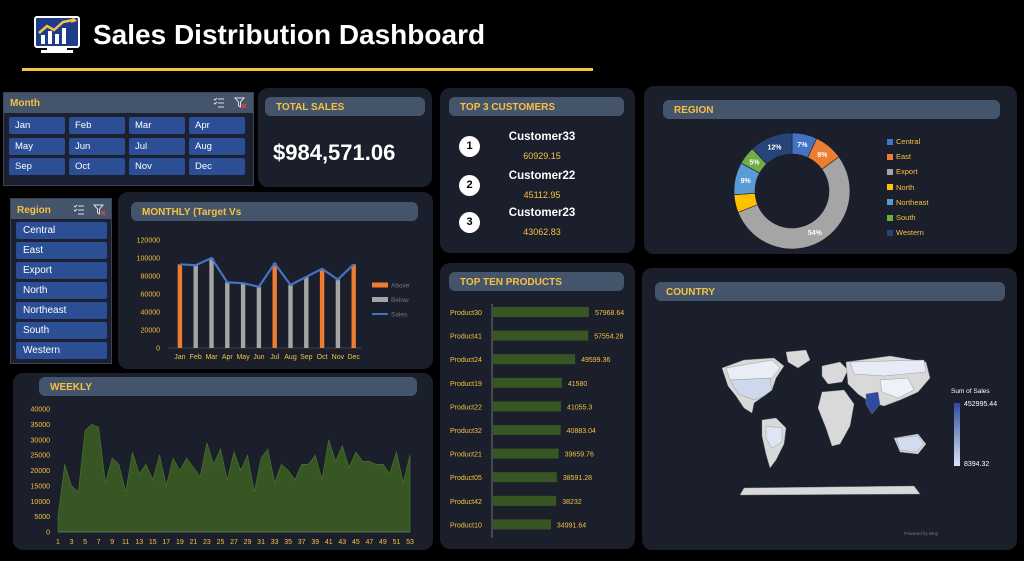 This screenshot has width=1024, height=561. I want to click on customer-rank-badge: 3, so click(469, 222).